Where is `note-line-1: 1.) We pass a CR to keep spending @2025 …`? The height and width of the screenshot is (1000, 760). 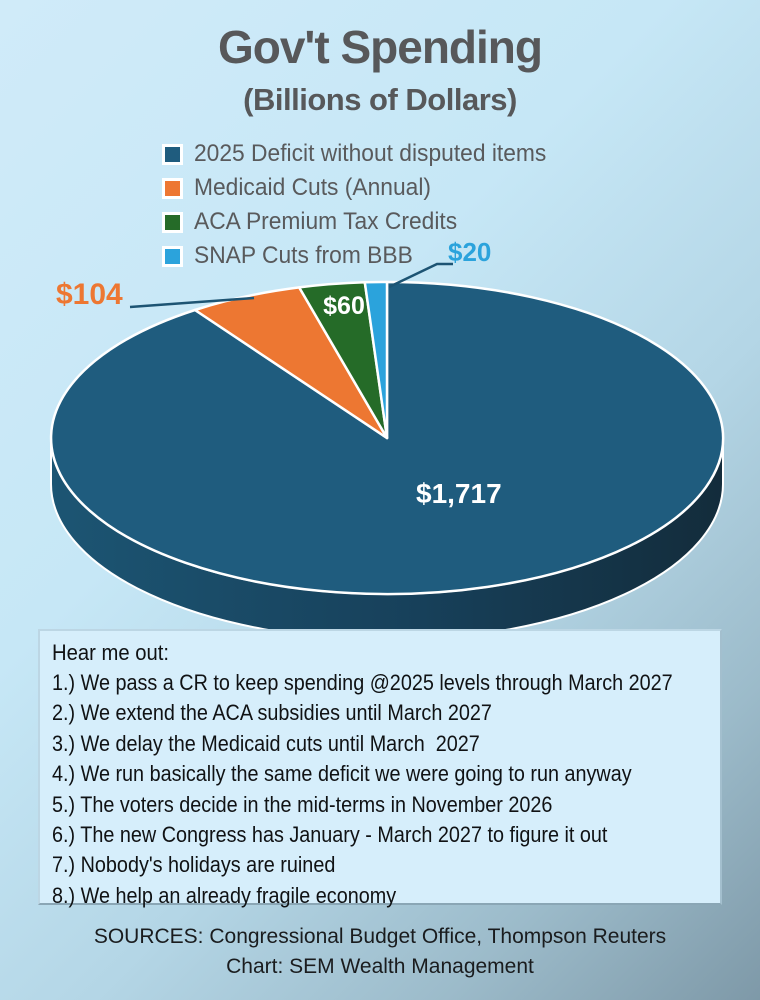
note-line-1: 1.) We pass a CR to keep spending @2025 … is located at coordinates (362, 682).